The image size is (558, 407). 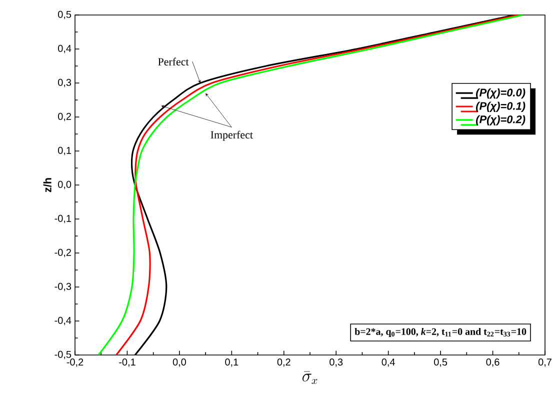 I want to click on y-tick-label: -0,3, so click(x=63, y=287).